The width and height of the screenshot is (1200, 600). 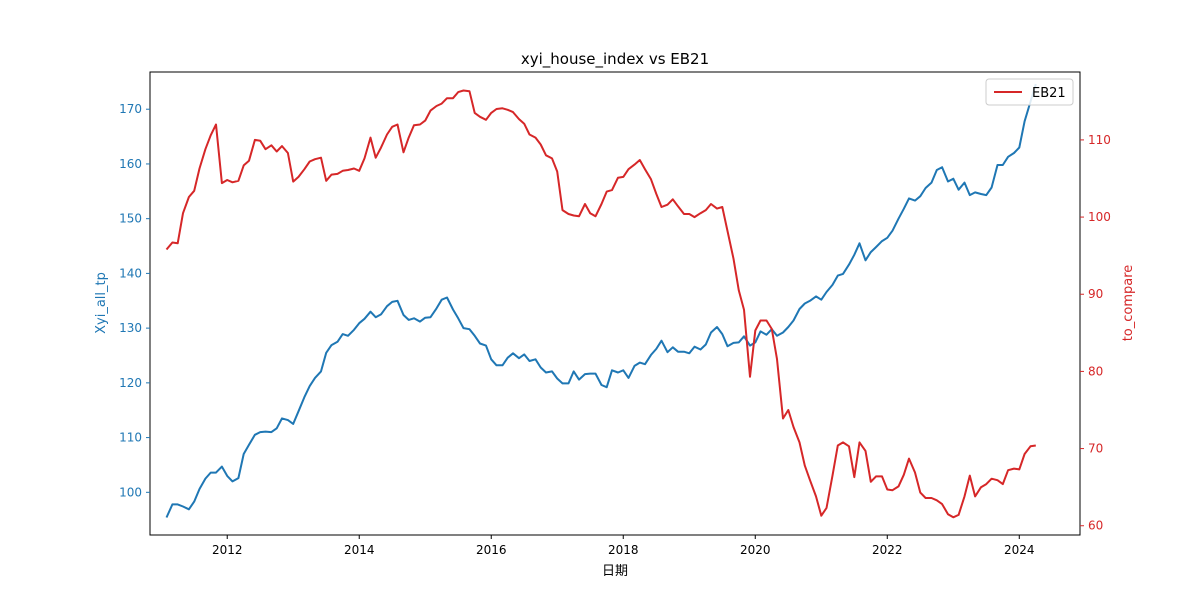 What do you see at coordinates (755, 550) in the screenshot?
I see `x-tick-label: 2020` at bounding box center [755, 550].